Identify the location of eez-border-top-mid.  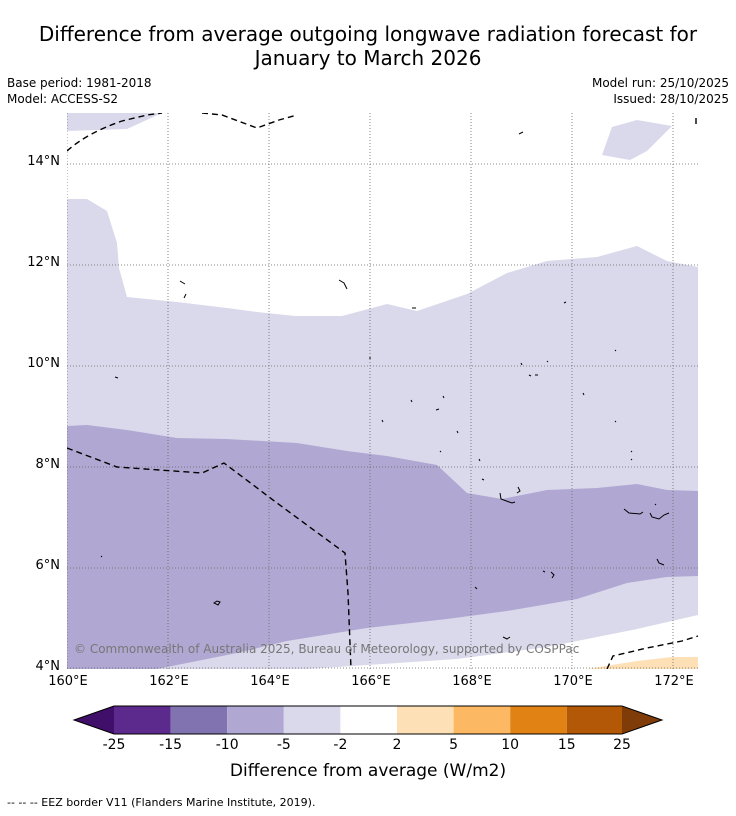
(249, 121).